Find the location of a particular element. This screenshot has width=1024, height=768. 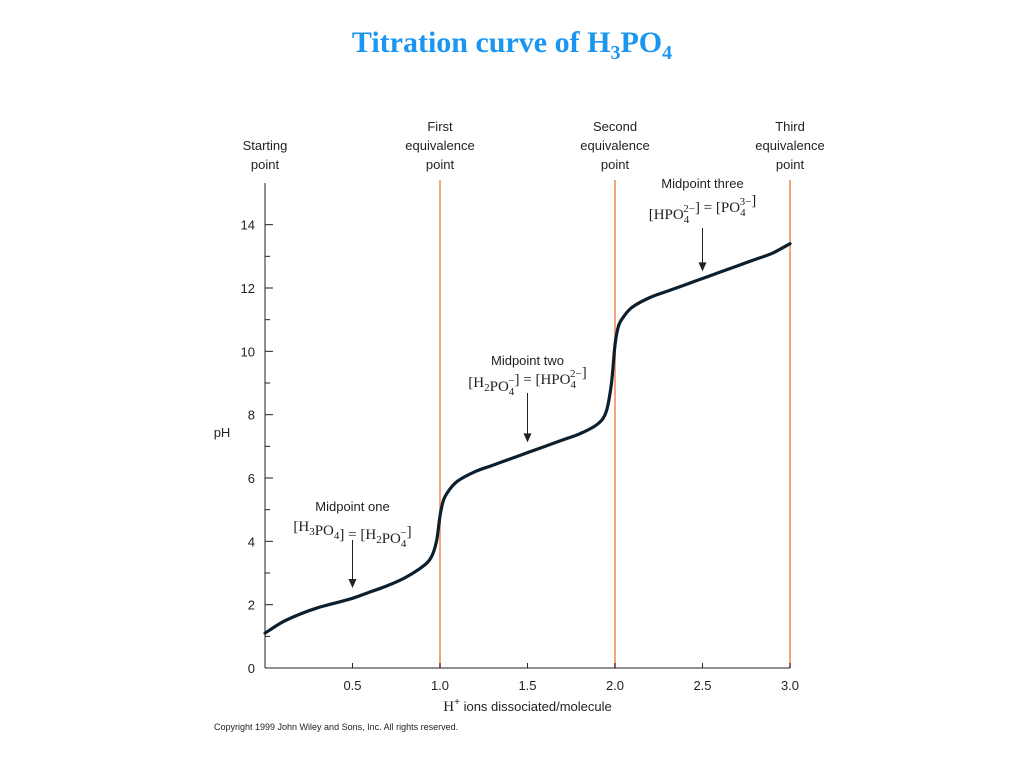

equivalence-label-2-1: Second is located at coordinates (615, 126).